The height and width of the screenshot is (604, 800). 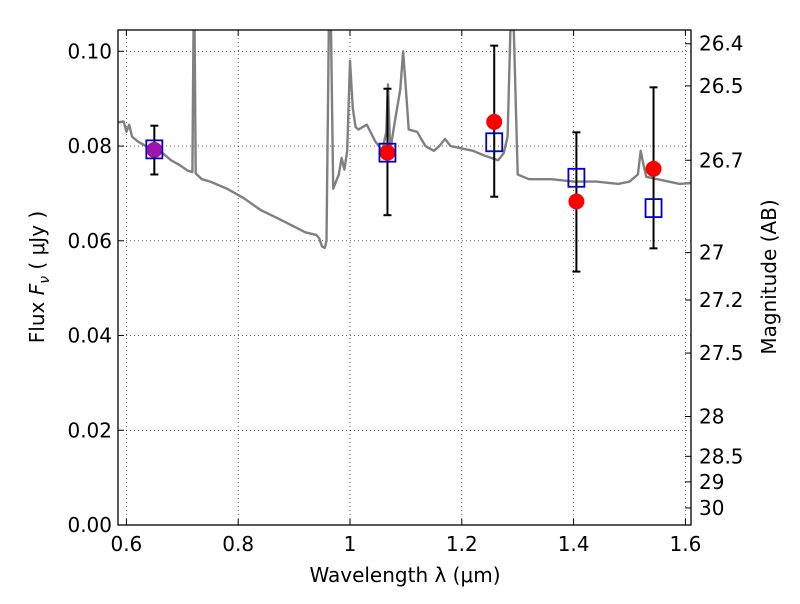 I want to click on y2-tick-label: 30, so click(x=711, y=508).